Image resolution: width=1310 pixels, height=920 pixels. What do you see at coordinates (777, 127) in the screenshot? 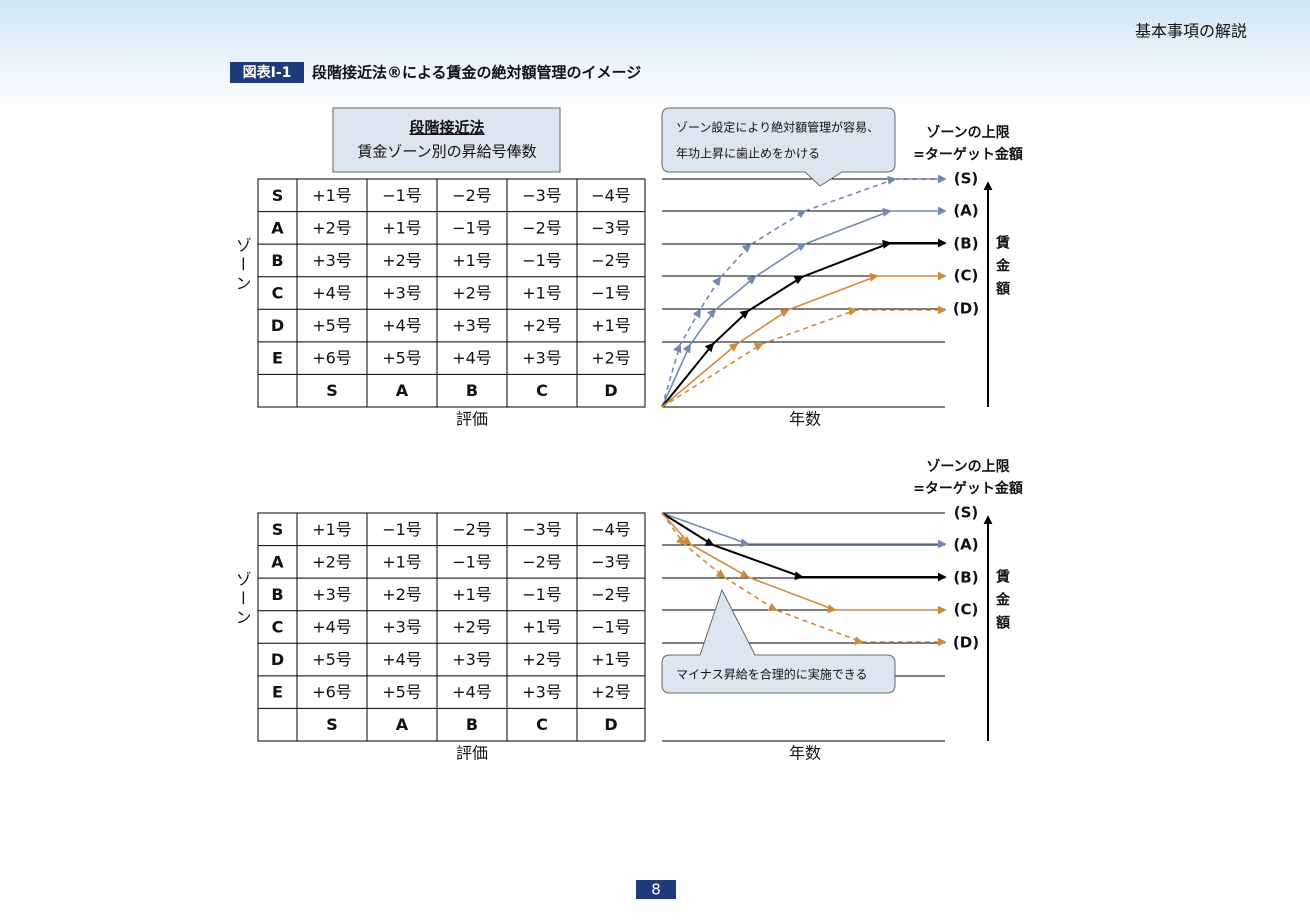
I see `callout-text: ゾーン設定により絶対額管理が容易、` at bounding box center [777, 127].